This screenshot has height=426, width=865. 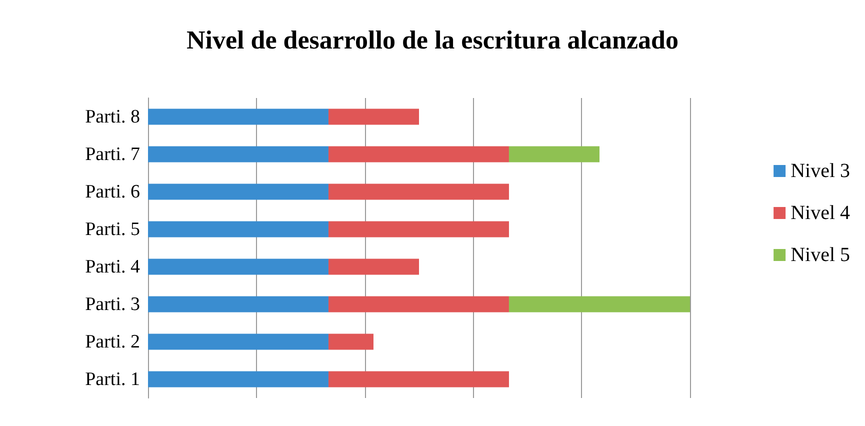 What do you see at coordinates (820, 255) in the screenshot?
I see `legend-label: Nivel 5` at bounding box center [820, 255].